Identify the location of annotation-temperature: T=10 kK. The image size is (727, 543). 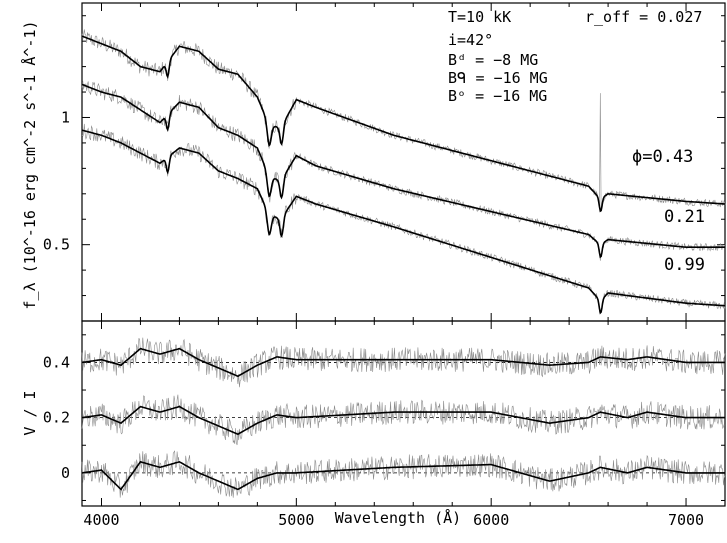
(479, 17).